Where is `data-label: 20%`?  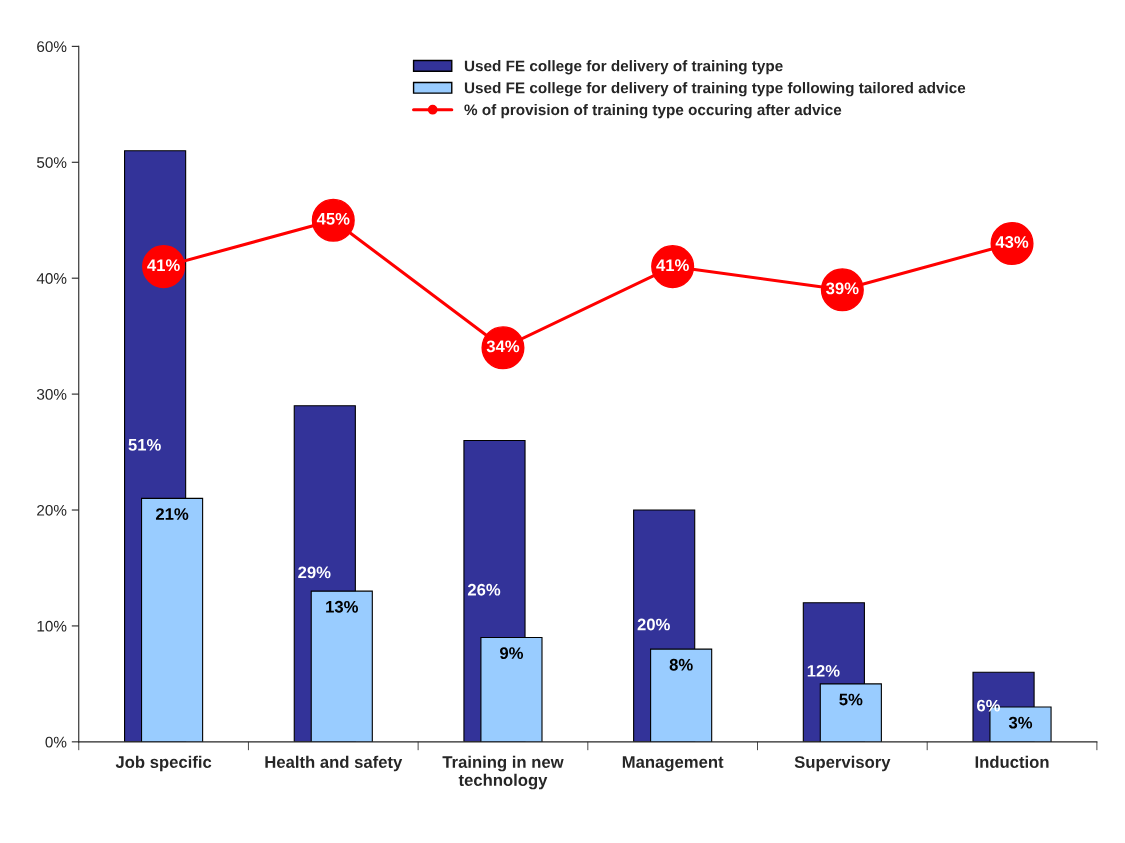 data-label: 20% is located at coordinates (653, 624).